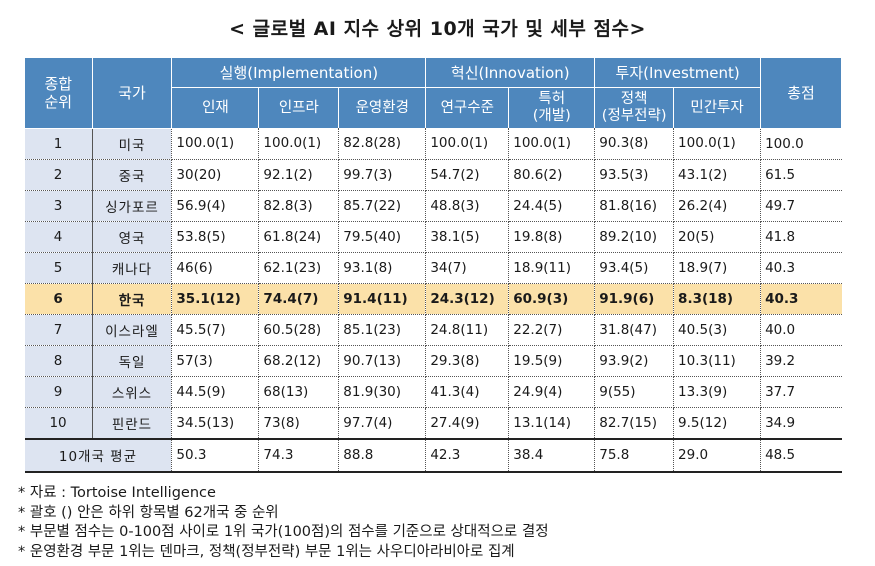  What do you see at coordinates (801, 237) in the screenshot?
I see `total-score-cell: 41.8` at bounding box center [801, 237].